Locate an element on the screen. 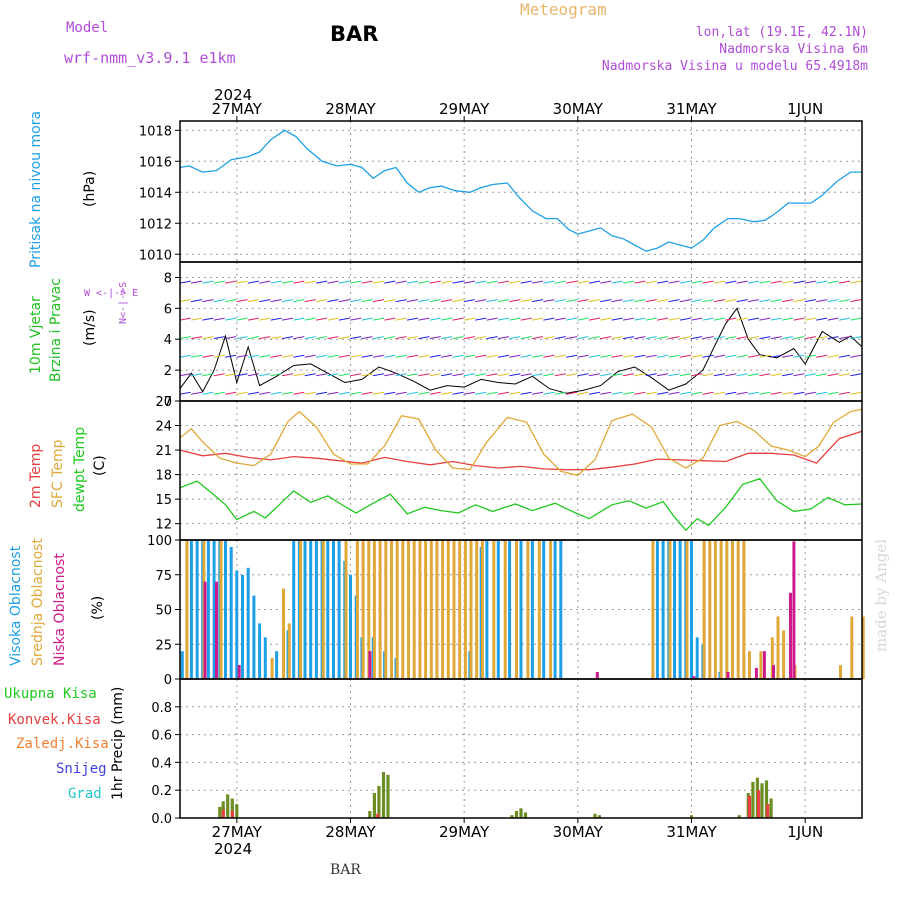 Image resolution: width=900 pixels, height=900 pixels. y-tick-label: 1014 is located at coordinates (155, 193).